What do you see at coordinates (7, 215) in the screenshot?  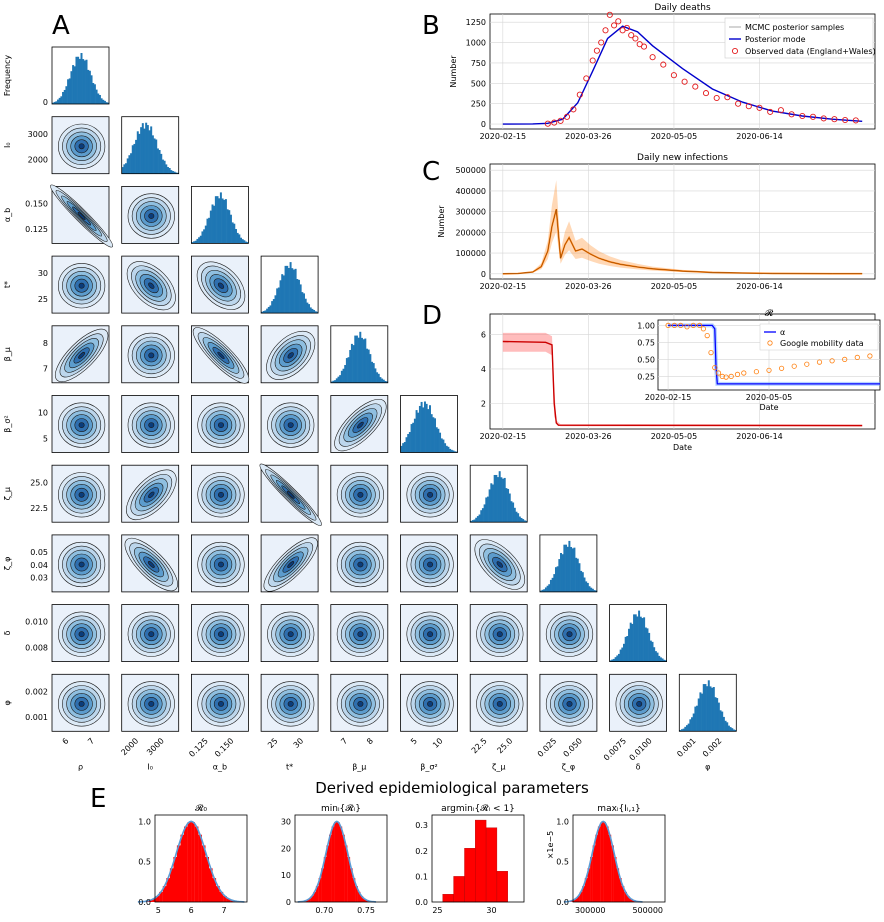 I see `y-axis-label: α_b` at bounding box center [7, 215].